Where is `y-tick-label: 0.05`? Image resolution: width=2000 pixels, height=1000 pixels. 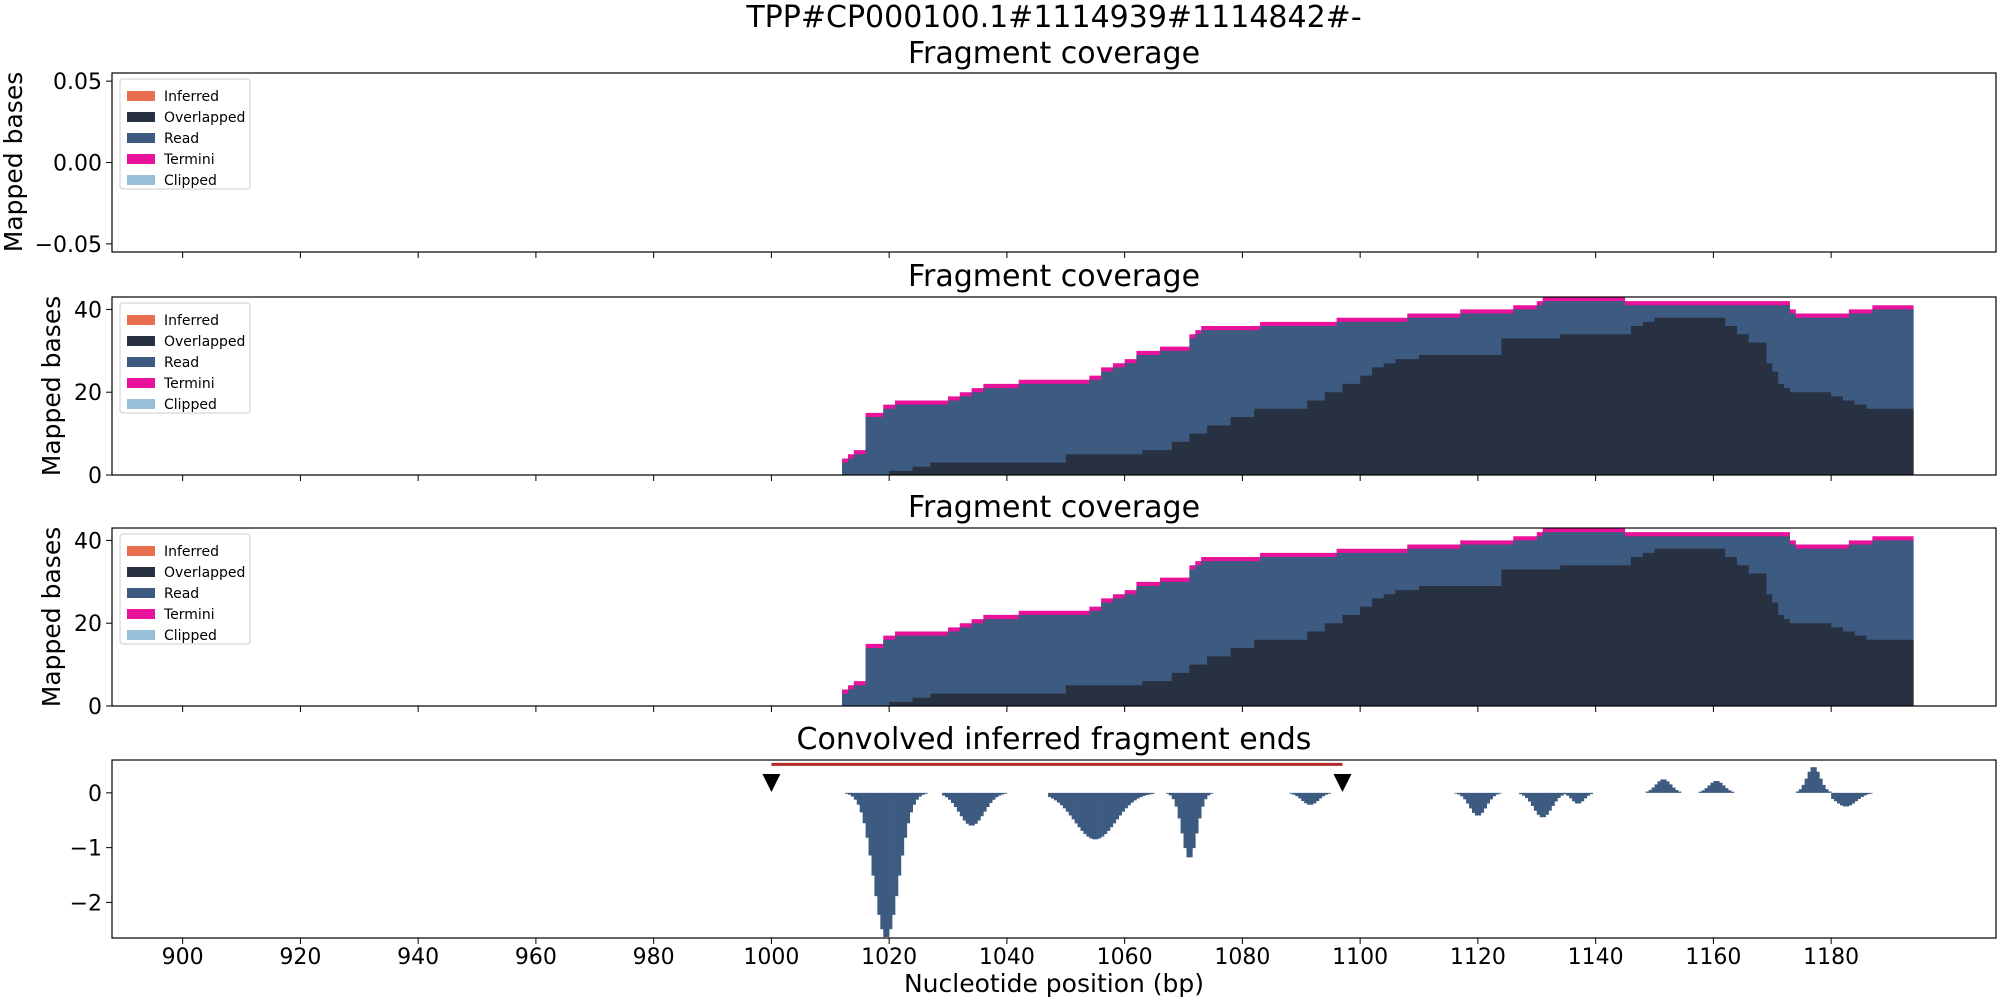
y-tick-label: 0.05 is located at coordinates (77, 82).